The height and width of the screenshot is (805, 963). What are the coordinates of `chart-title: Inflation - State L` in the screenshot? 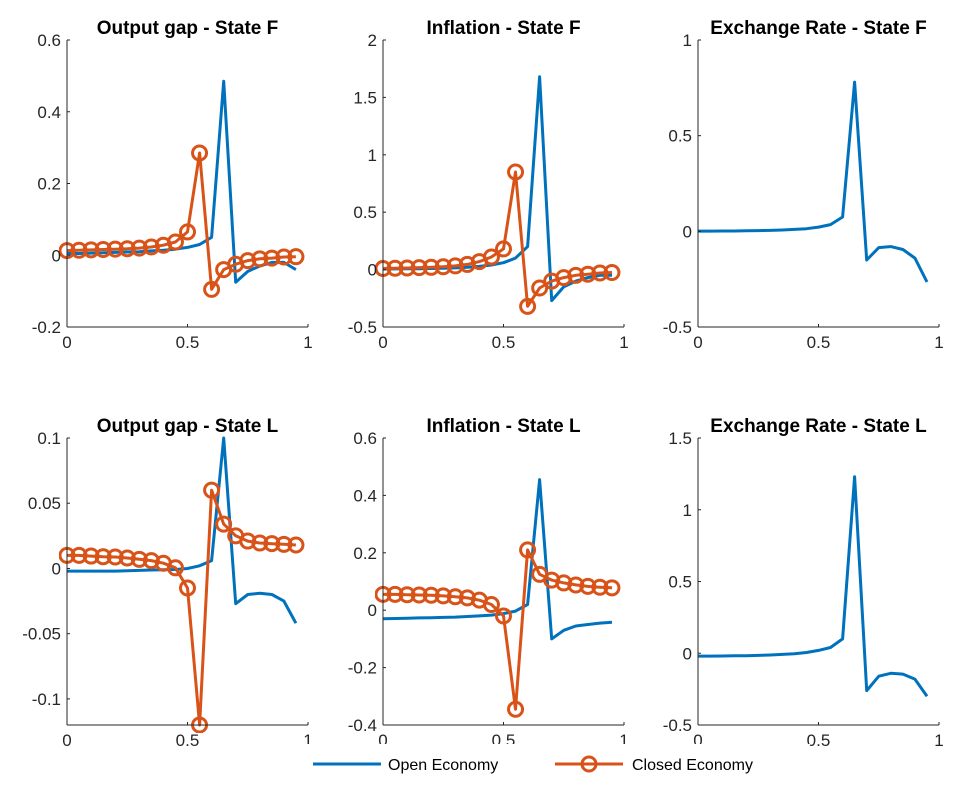 It's located at (503, 426).